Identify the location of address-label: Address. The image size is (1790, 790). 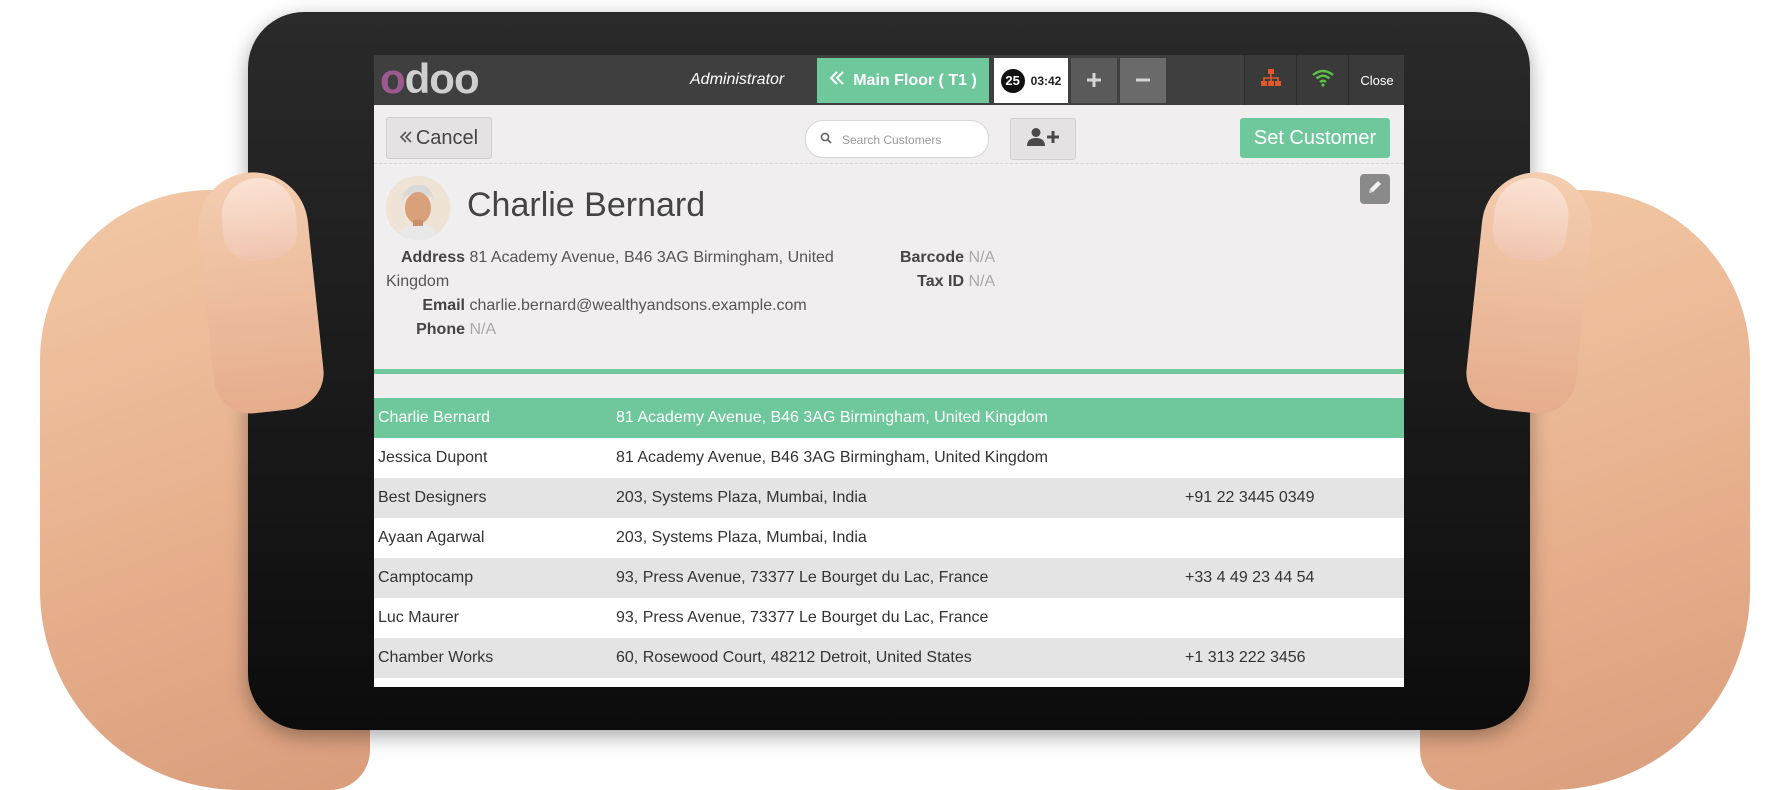
(432, 257).